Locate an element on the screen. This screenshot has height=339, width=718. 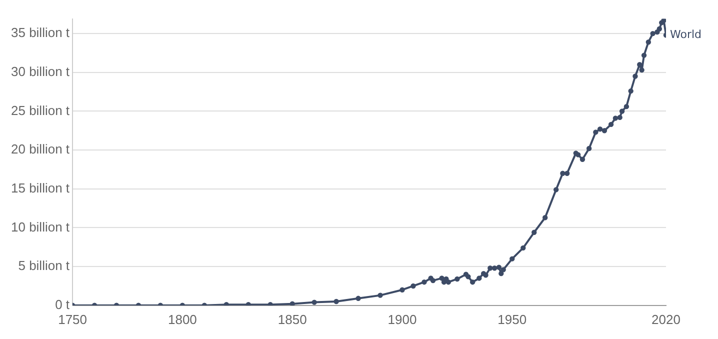
y-tick-label: 30 billion t is located at coordinates (40, 71).